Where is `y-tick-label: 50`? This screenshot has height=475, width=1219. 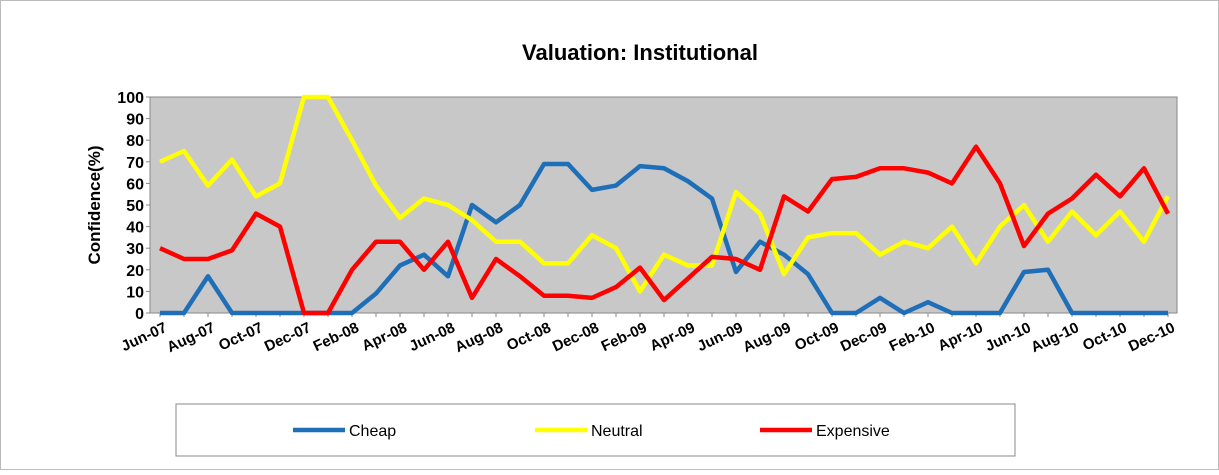 y-tick-label: 50 is located at coordinates (135, 206).